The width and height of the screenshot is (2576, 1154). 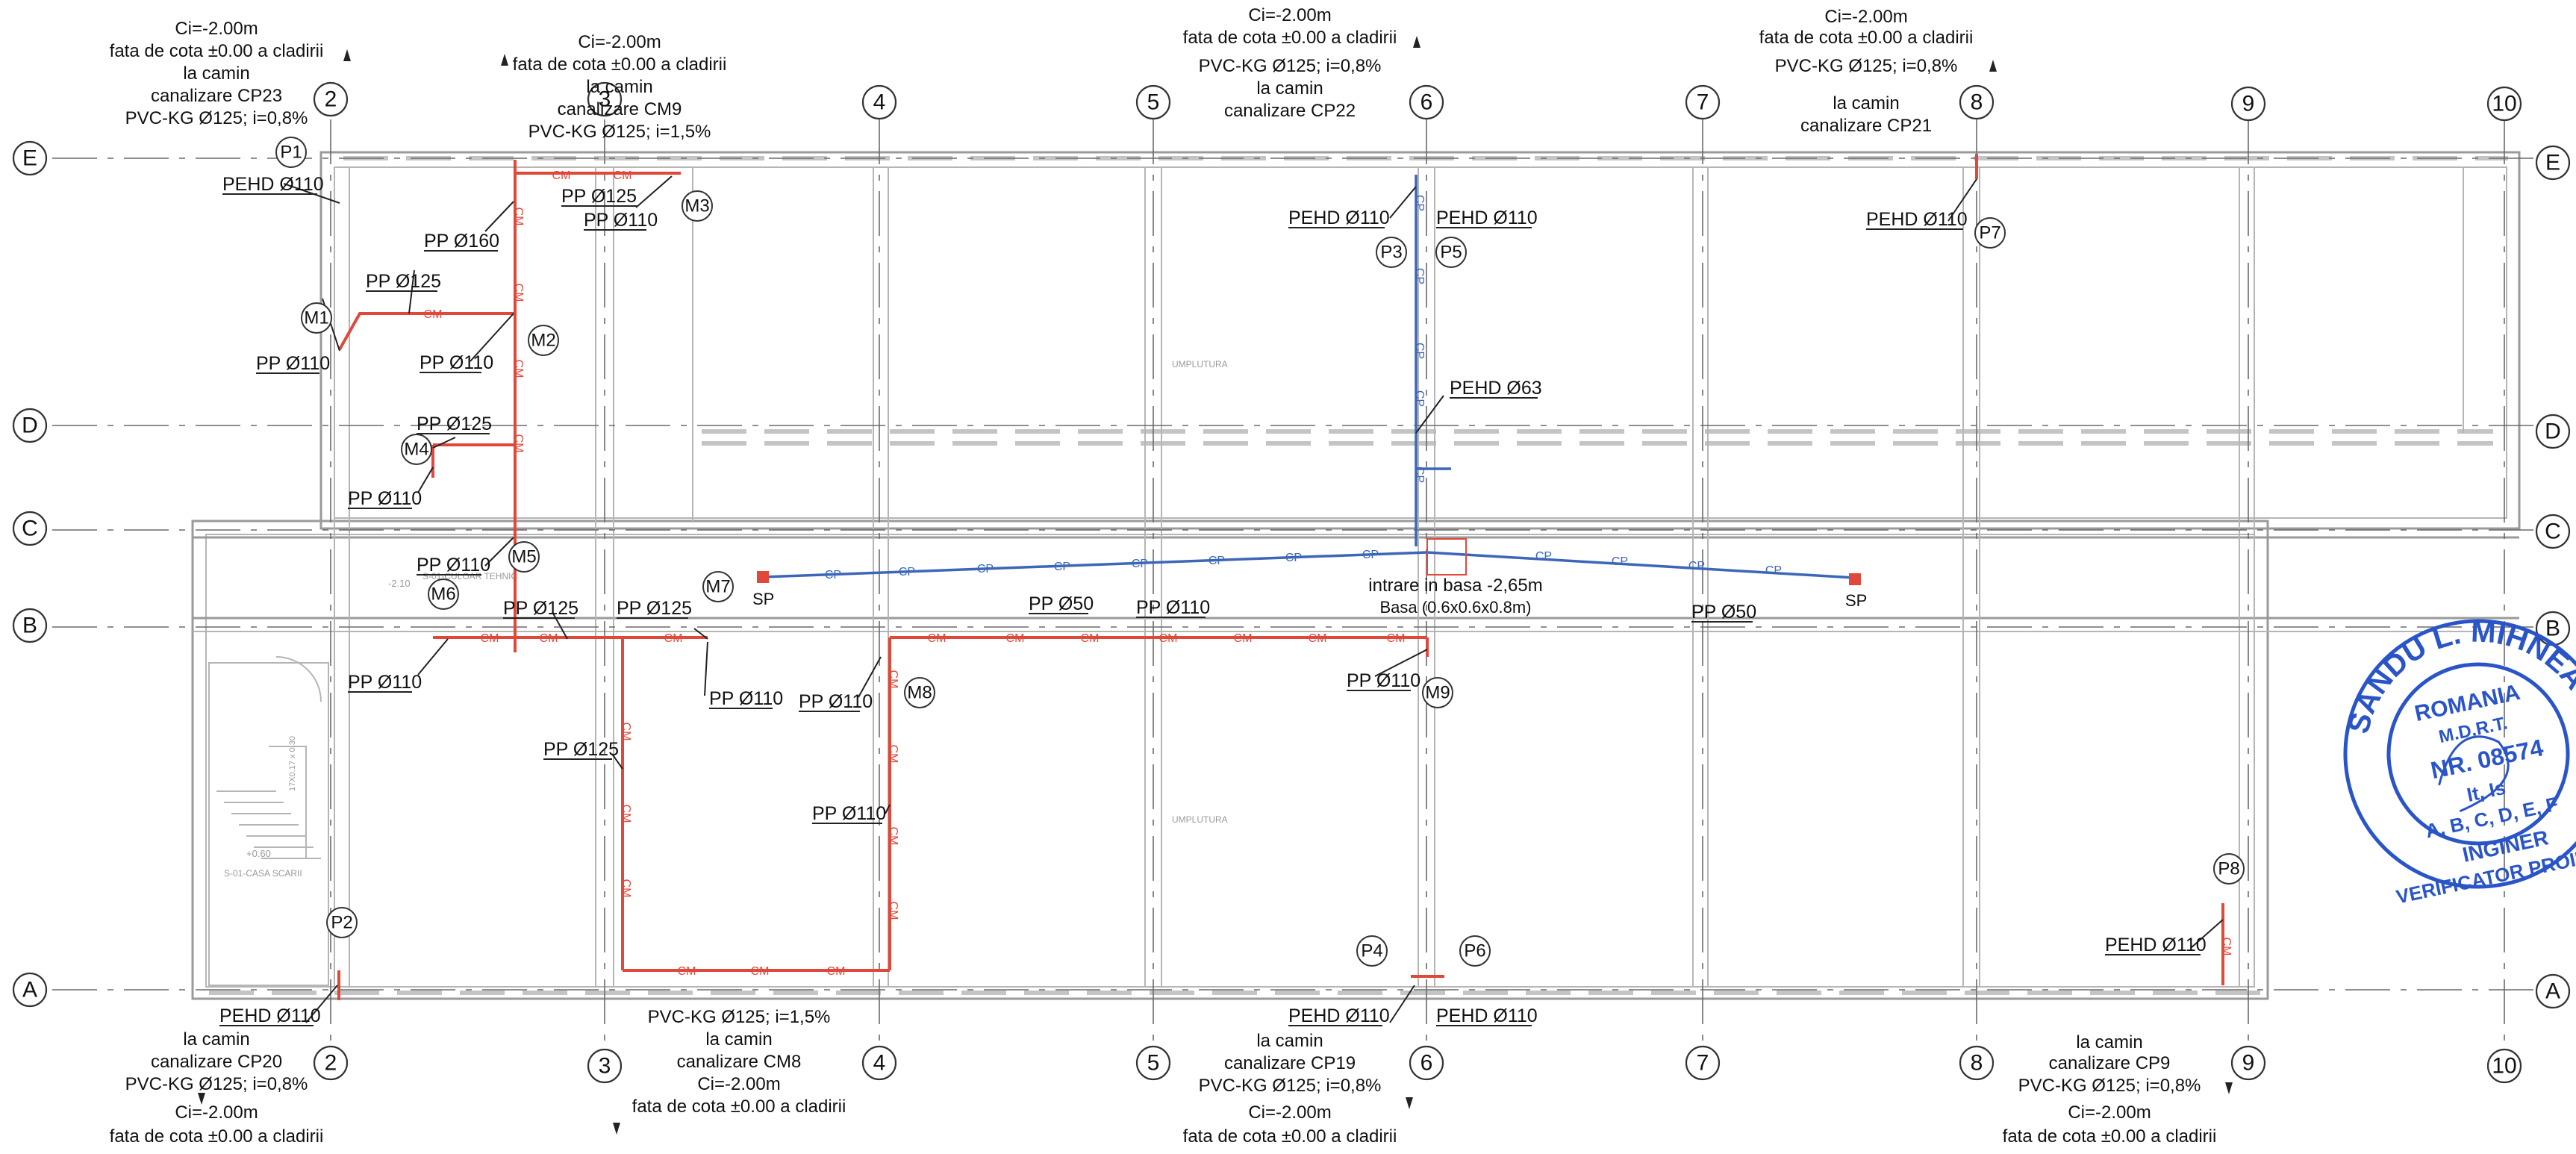 I want to click on marker-p8: P8, so click(x=2229, y=869).